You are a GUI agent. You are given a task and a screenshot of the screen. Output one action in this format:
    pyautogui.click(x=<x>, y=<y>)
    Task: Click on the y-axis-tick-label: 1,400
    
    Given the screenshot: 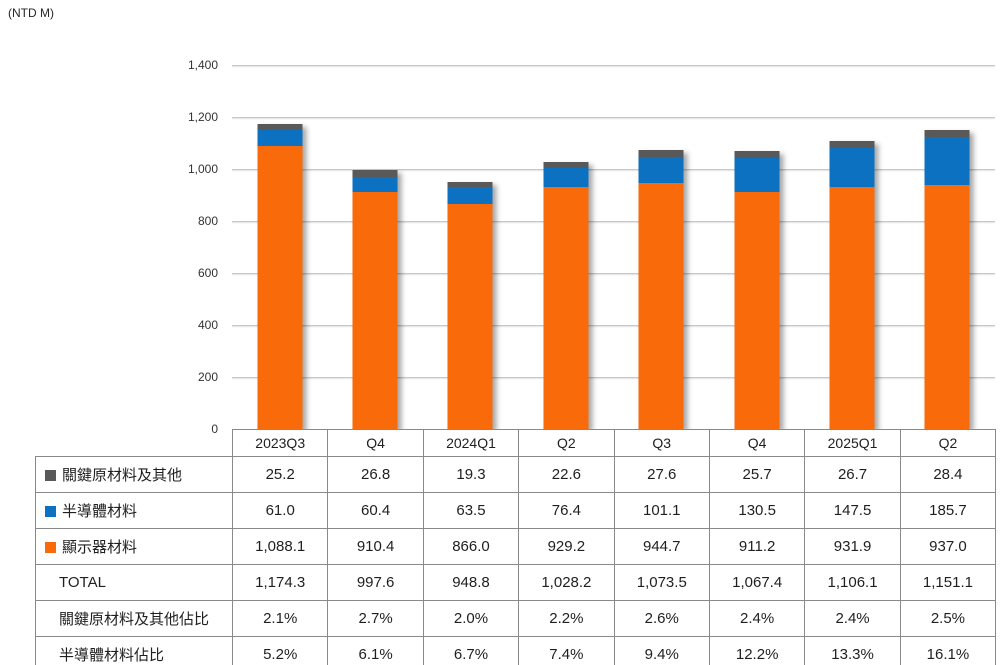 What is the action you would take?
    pyautogui.click(x=202, y=65)
    